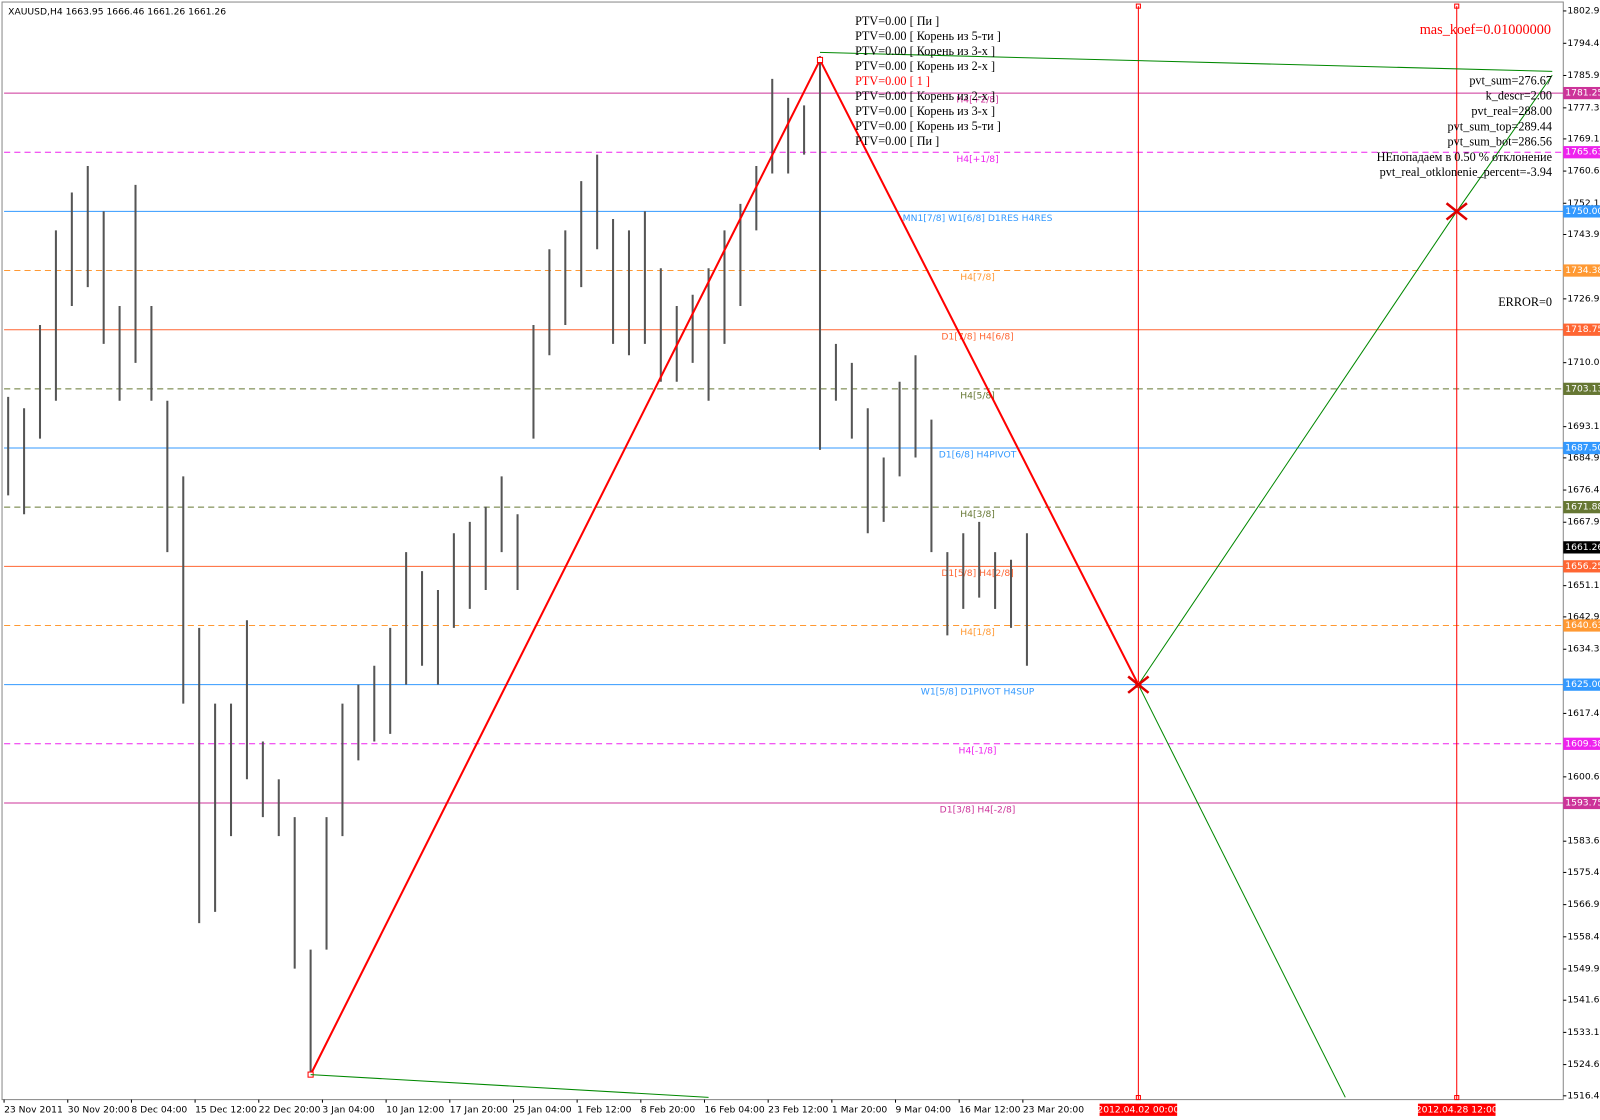 The width and height of the screenshot is (1600, 1120). Describe the element at coordinates (1583, 649) in the screenshot. I see `y-tick-label: 1634.35` at that location.